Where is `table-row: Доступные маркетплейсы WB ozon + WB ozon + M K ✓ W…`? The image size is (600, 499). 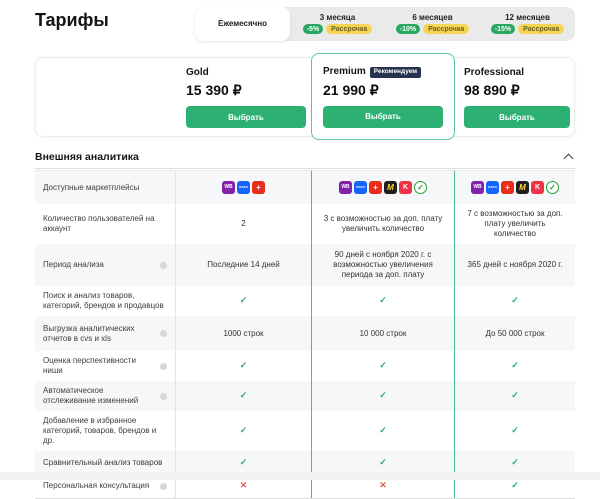
table-row: Доступные маркетплейсы WB ozon + WB ozon + M K ✓ W… is located at coordinates (305, 187).